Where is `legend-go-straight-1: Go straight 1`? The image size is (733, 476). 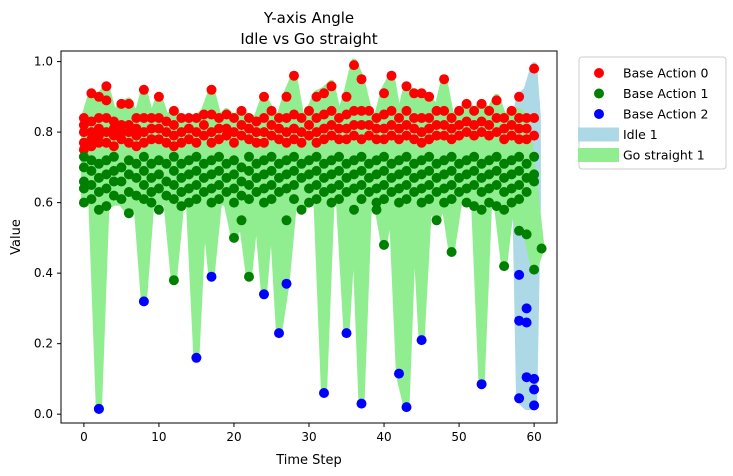
legend-go-straight-1: Go straight 1 is located at coordinates (641, 155).